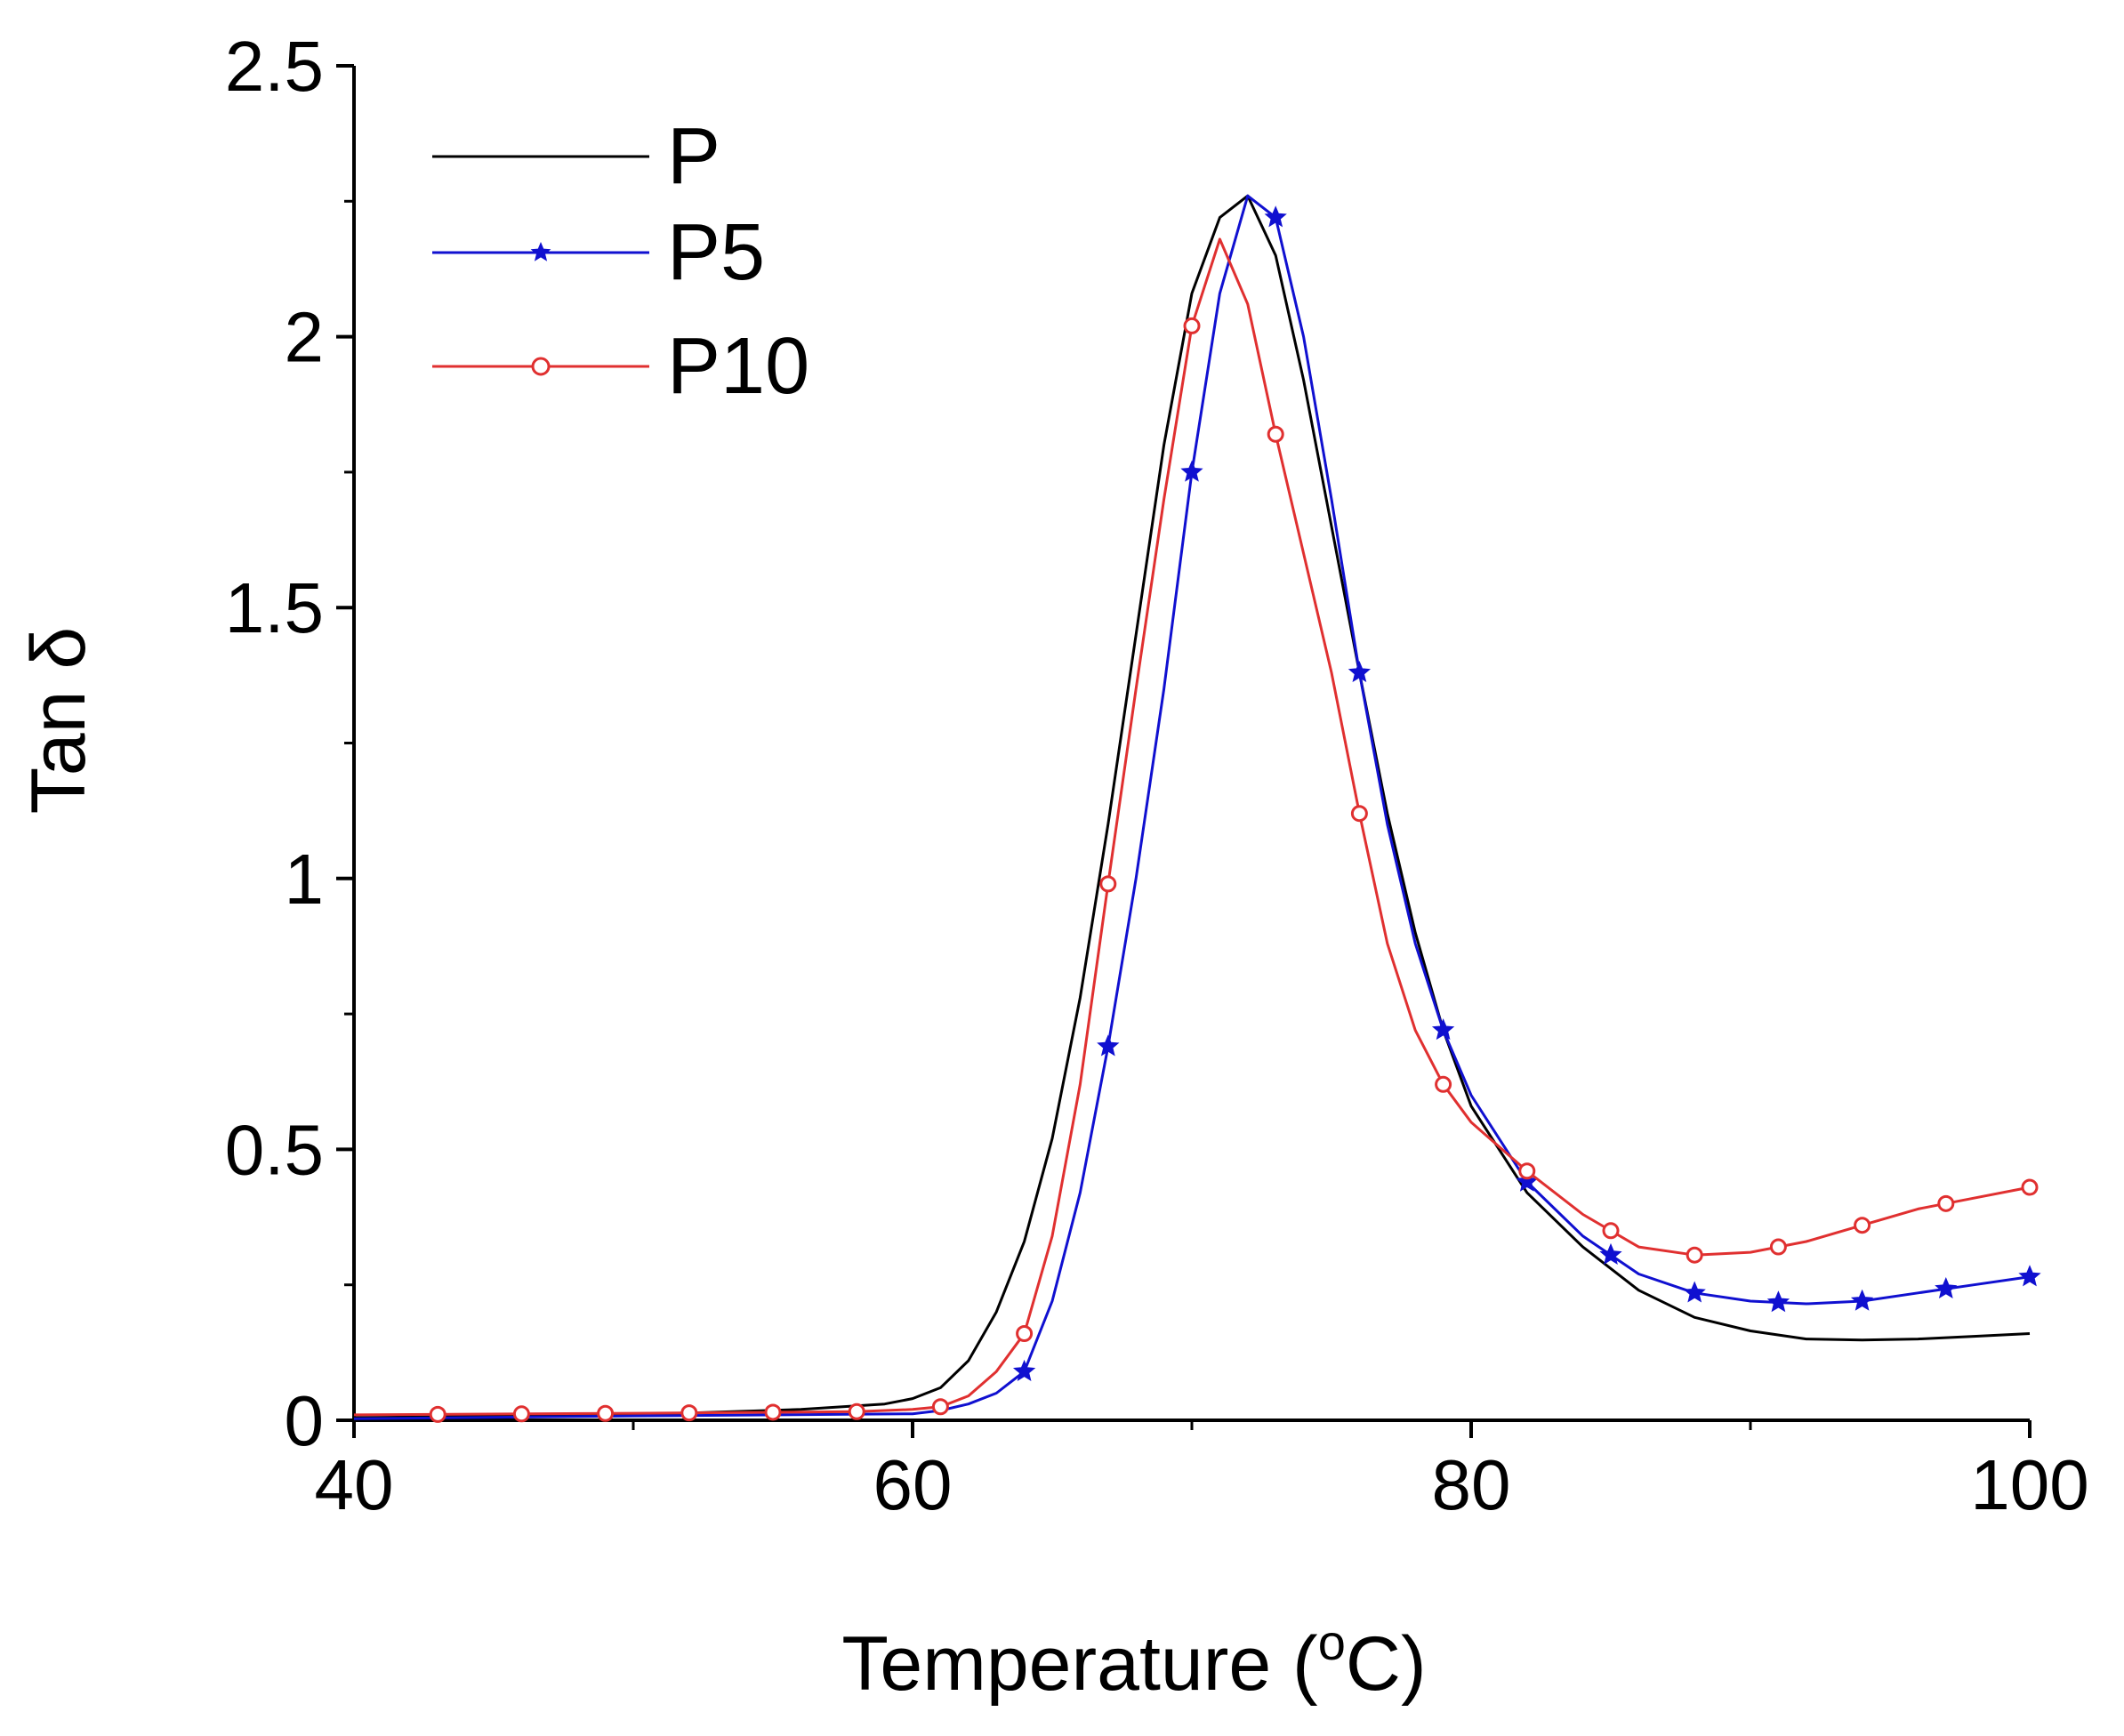  Describe the element at coordinates (305, 880) in the screenshot. I see `y-tick-label: 1` at that location.